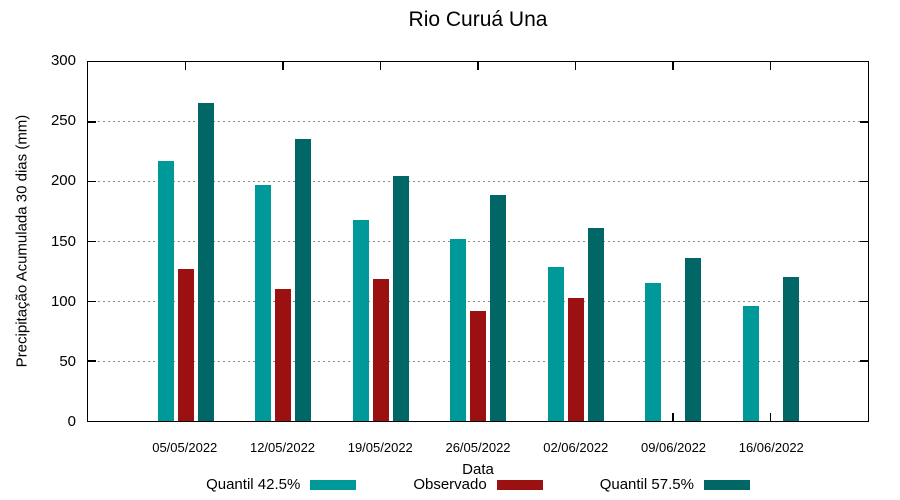  I want to click on x-tick-label: 16/06/2022, so click(771, 447).